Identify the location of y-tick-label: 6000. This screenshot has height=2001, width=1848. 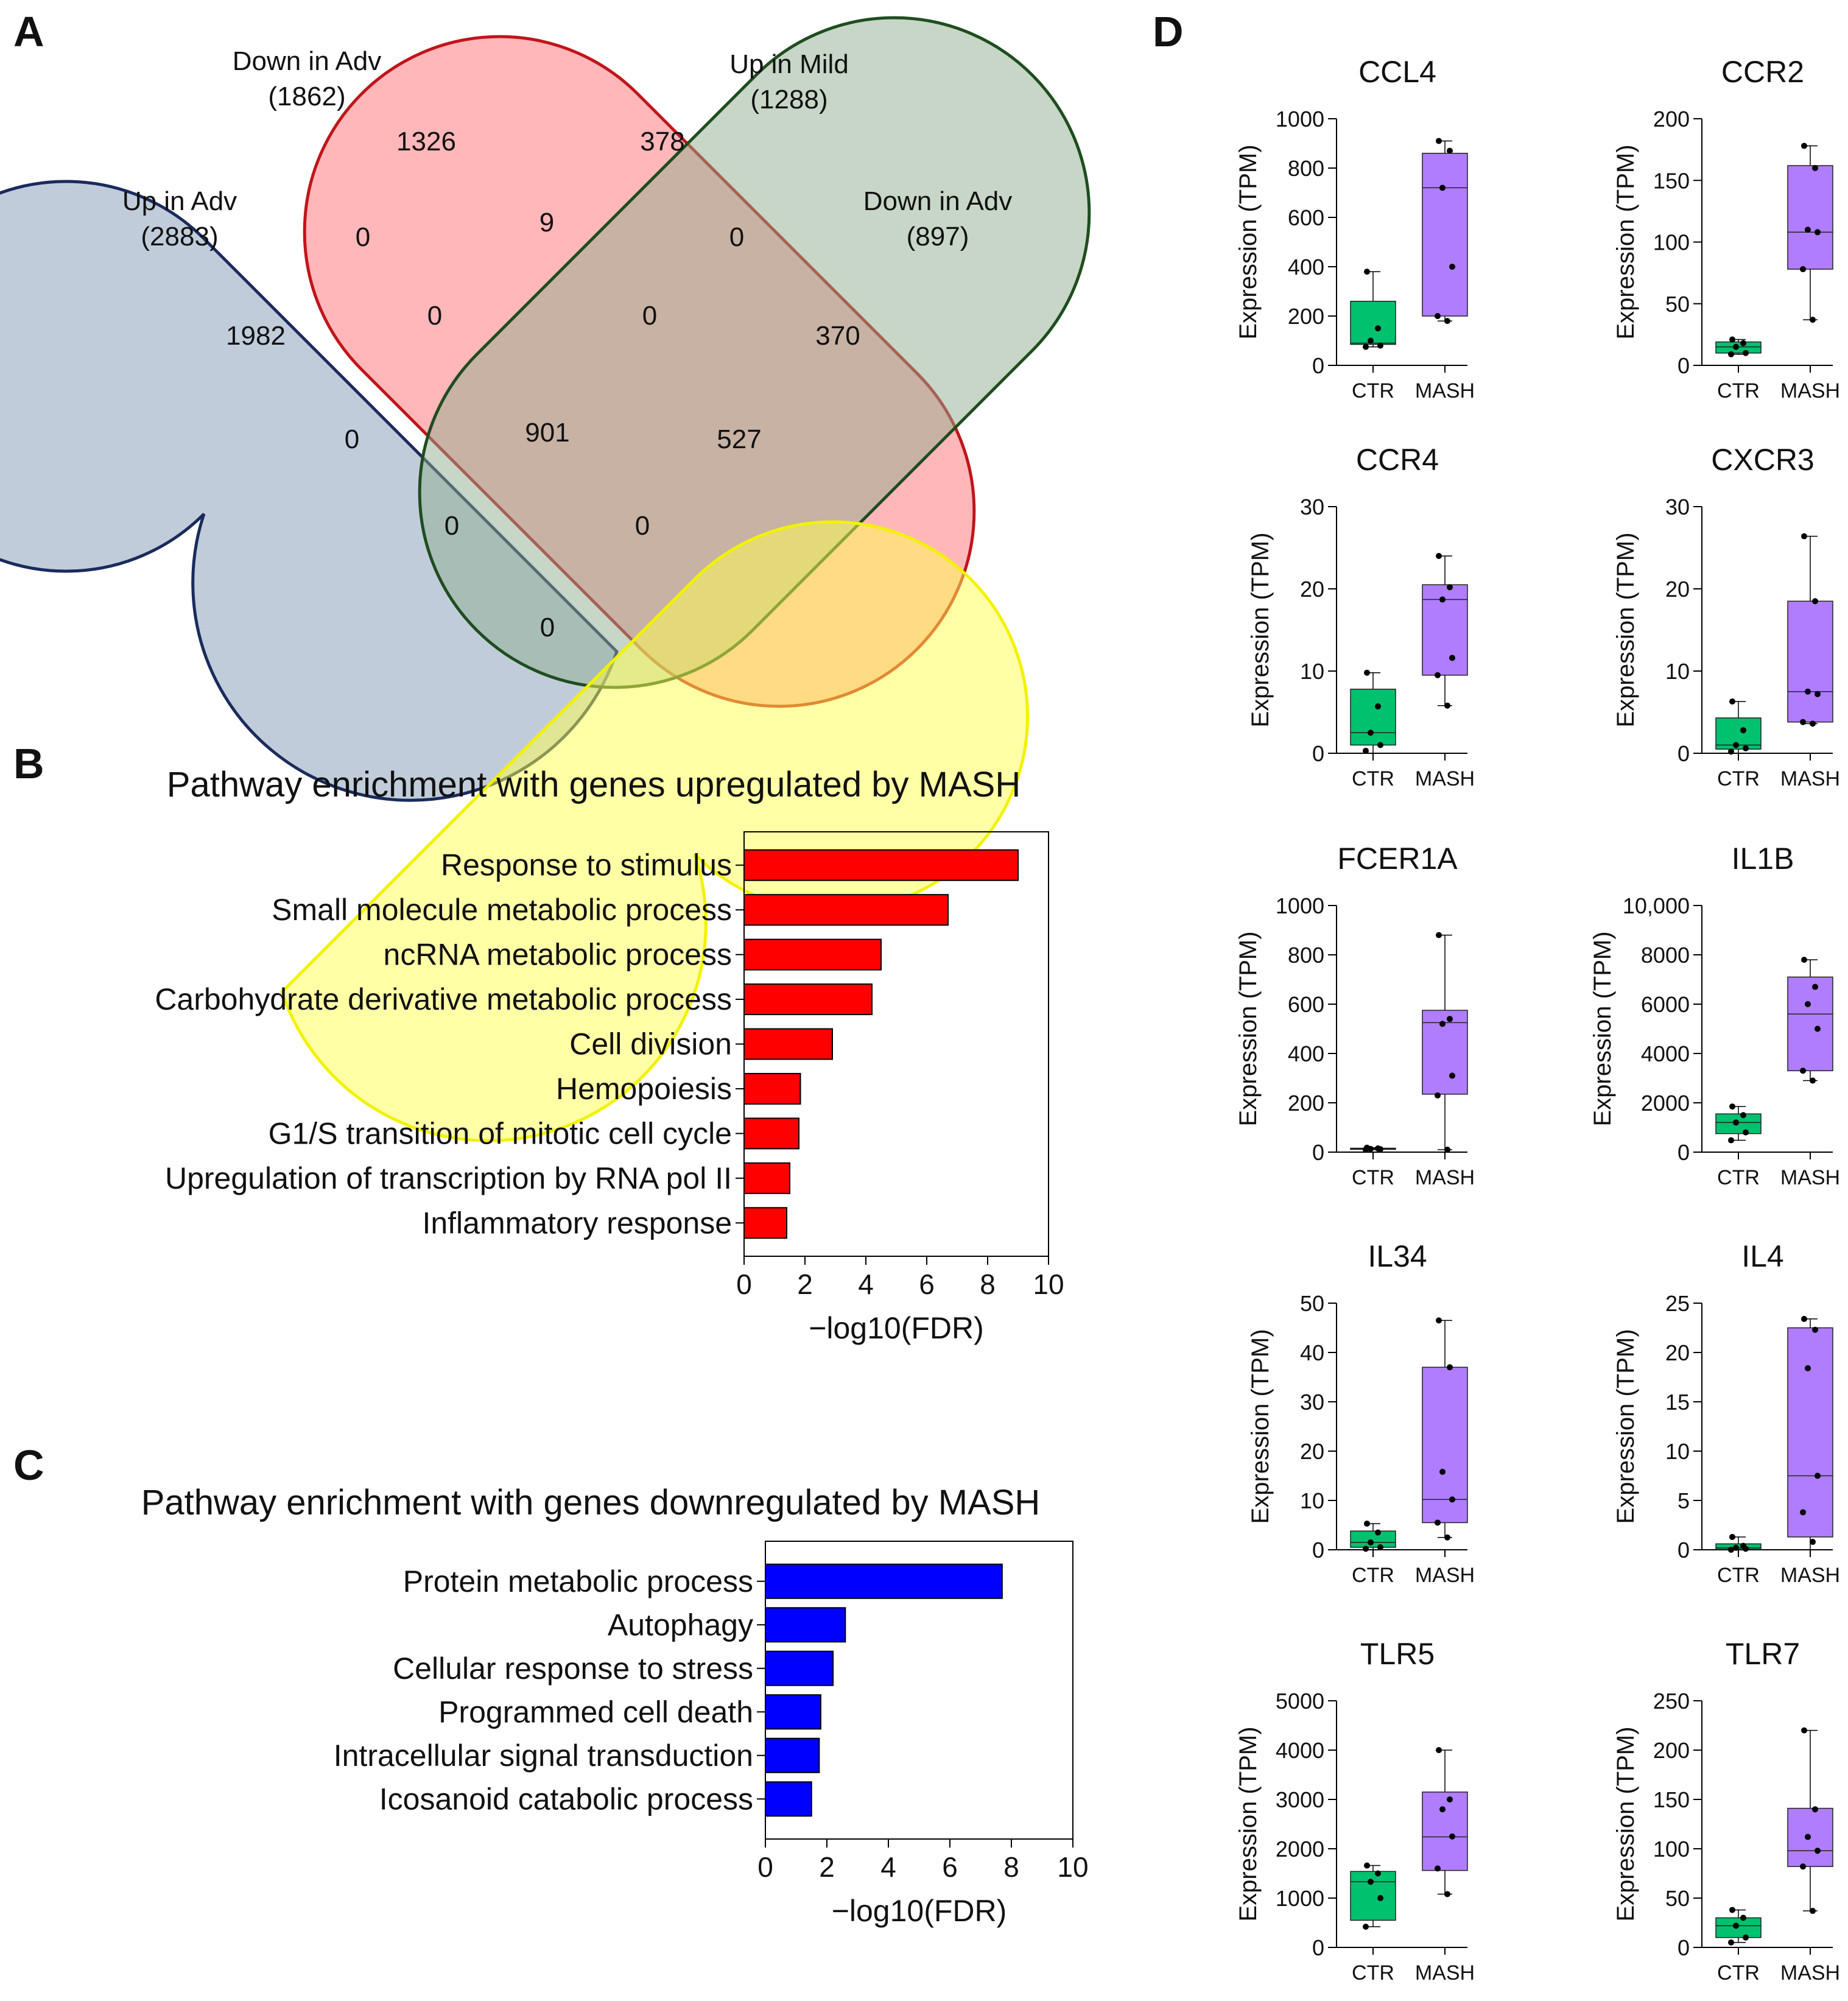
(1665, 1004).